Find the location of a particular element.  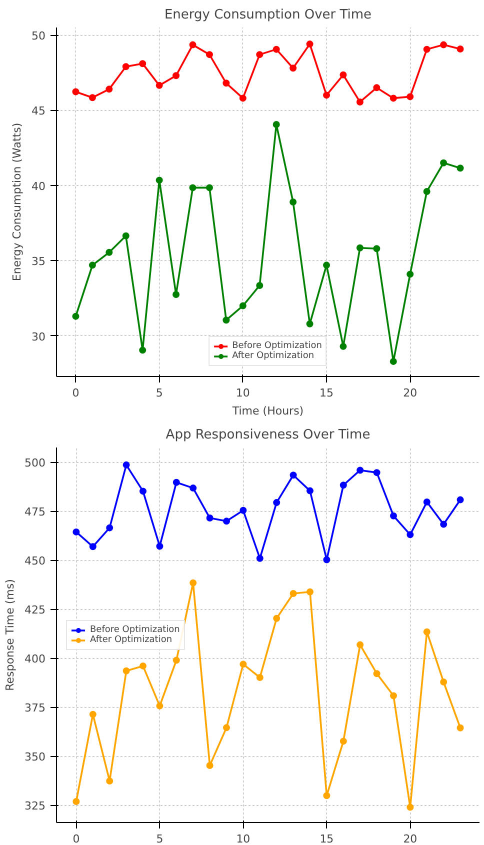

y-tick-label: 325 is located at coordinates (35, 806).